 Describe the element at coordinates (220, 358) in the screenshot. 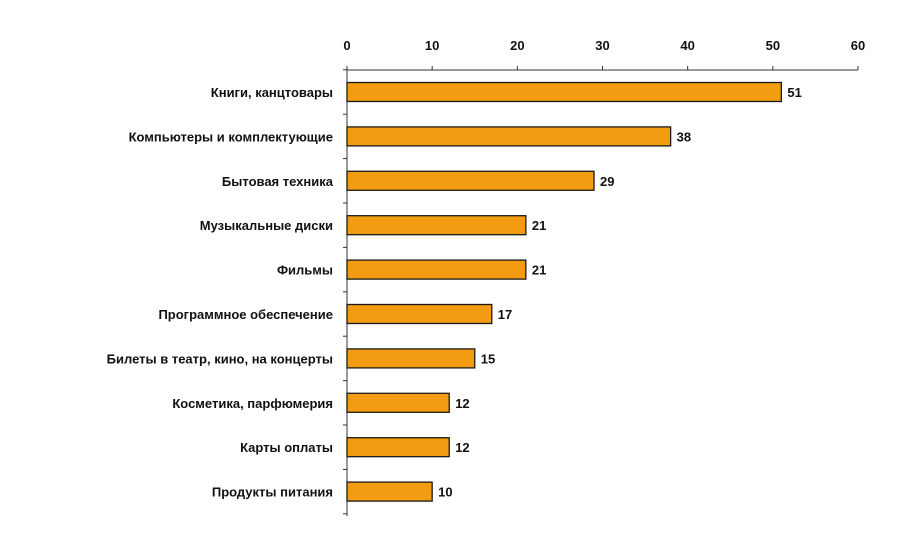

I see `category-label: Билеты в театр, кино, на концерты` at that location.